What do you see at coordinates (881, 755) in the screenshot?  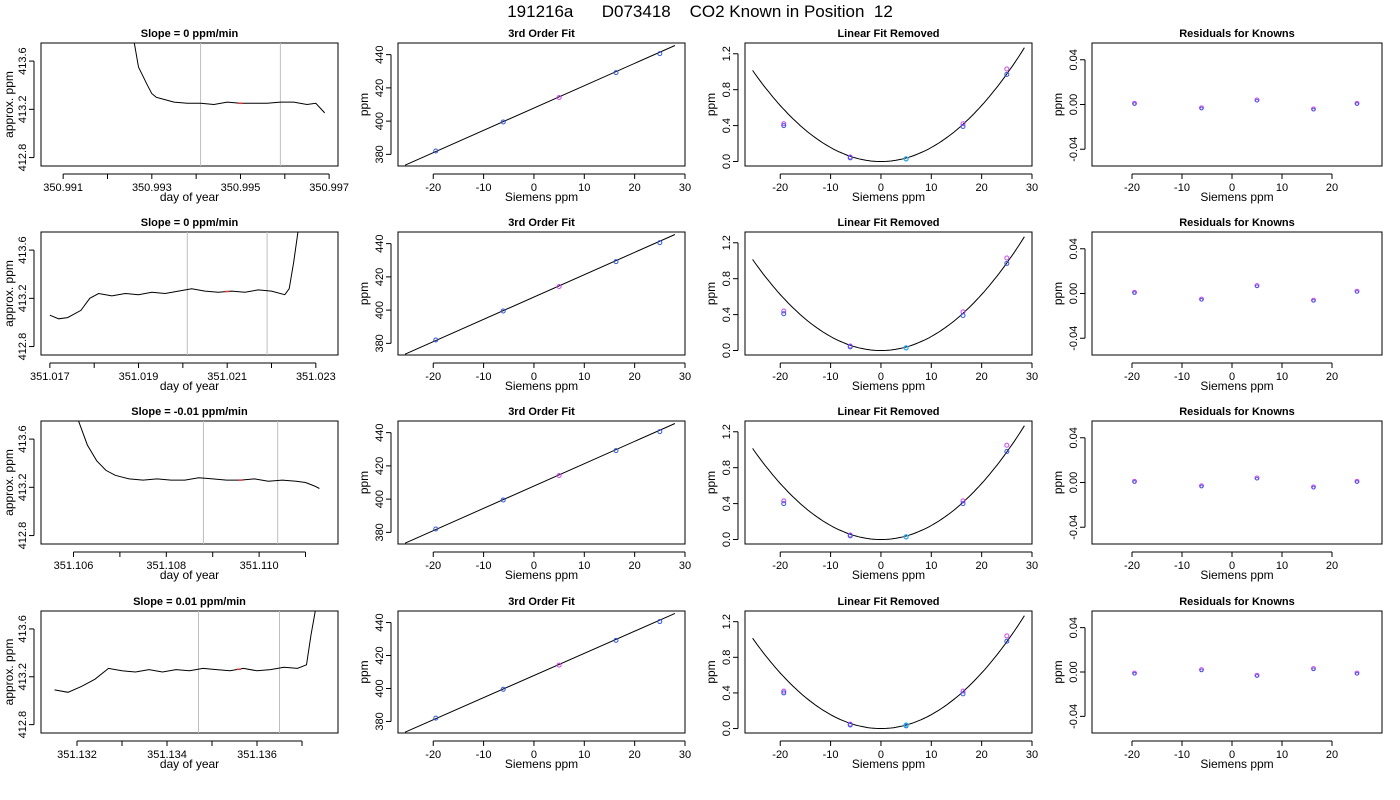 I see `r4-linear-removed-xtick-label: 0` at bounding box center [881, 755].